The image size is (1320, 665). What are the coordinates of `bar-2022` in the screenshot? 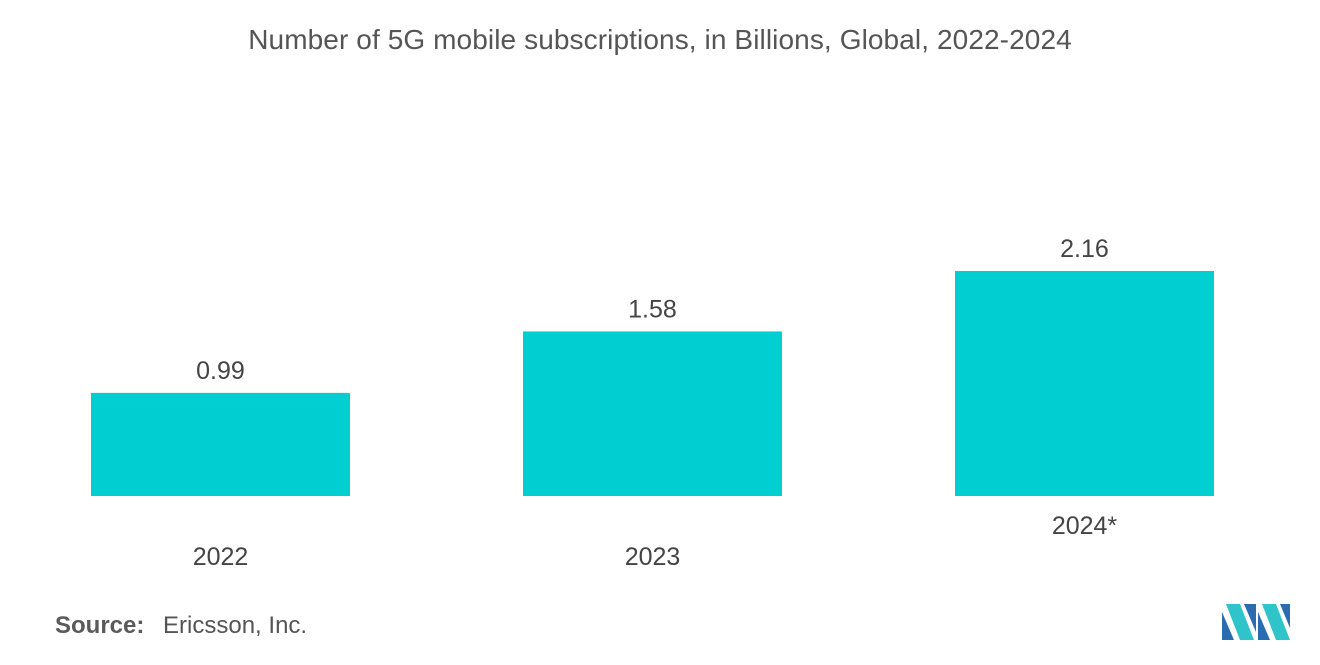 It's located at (220, 444).